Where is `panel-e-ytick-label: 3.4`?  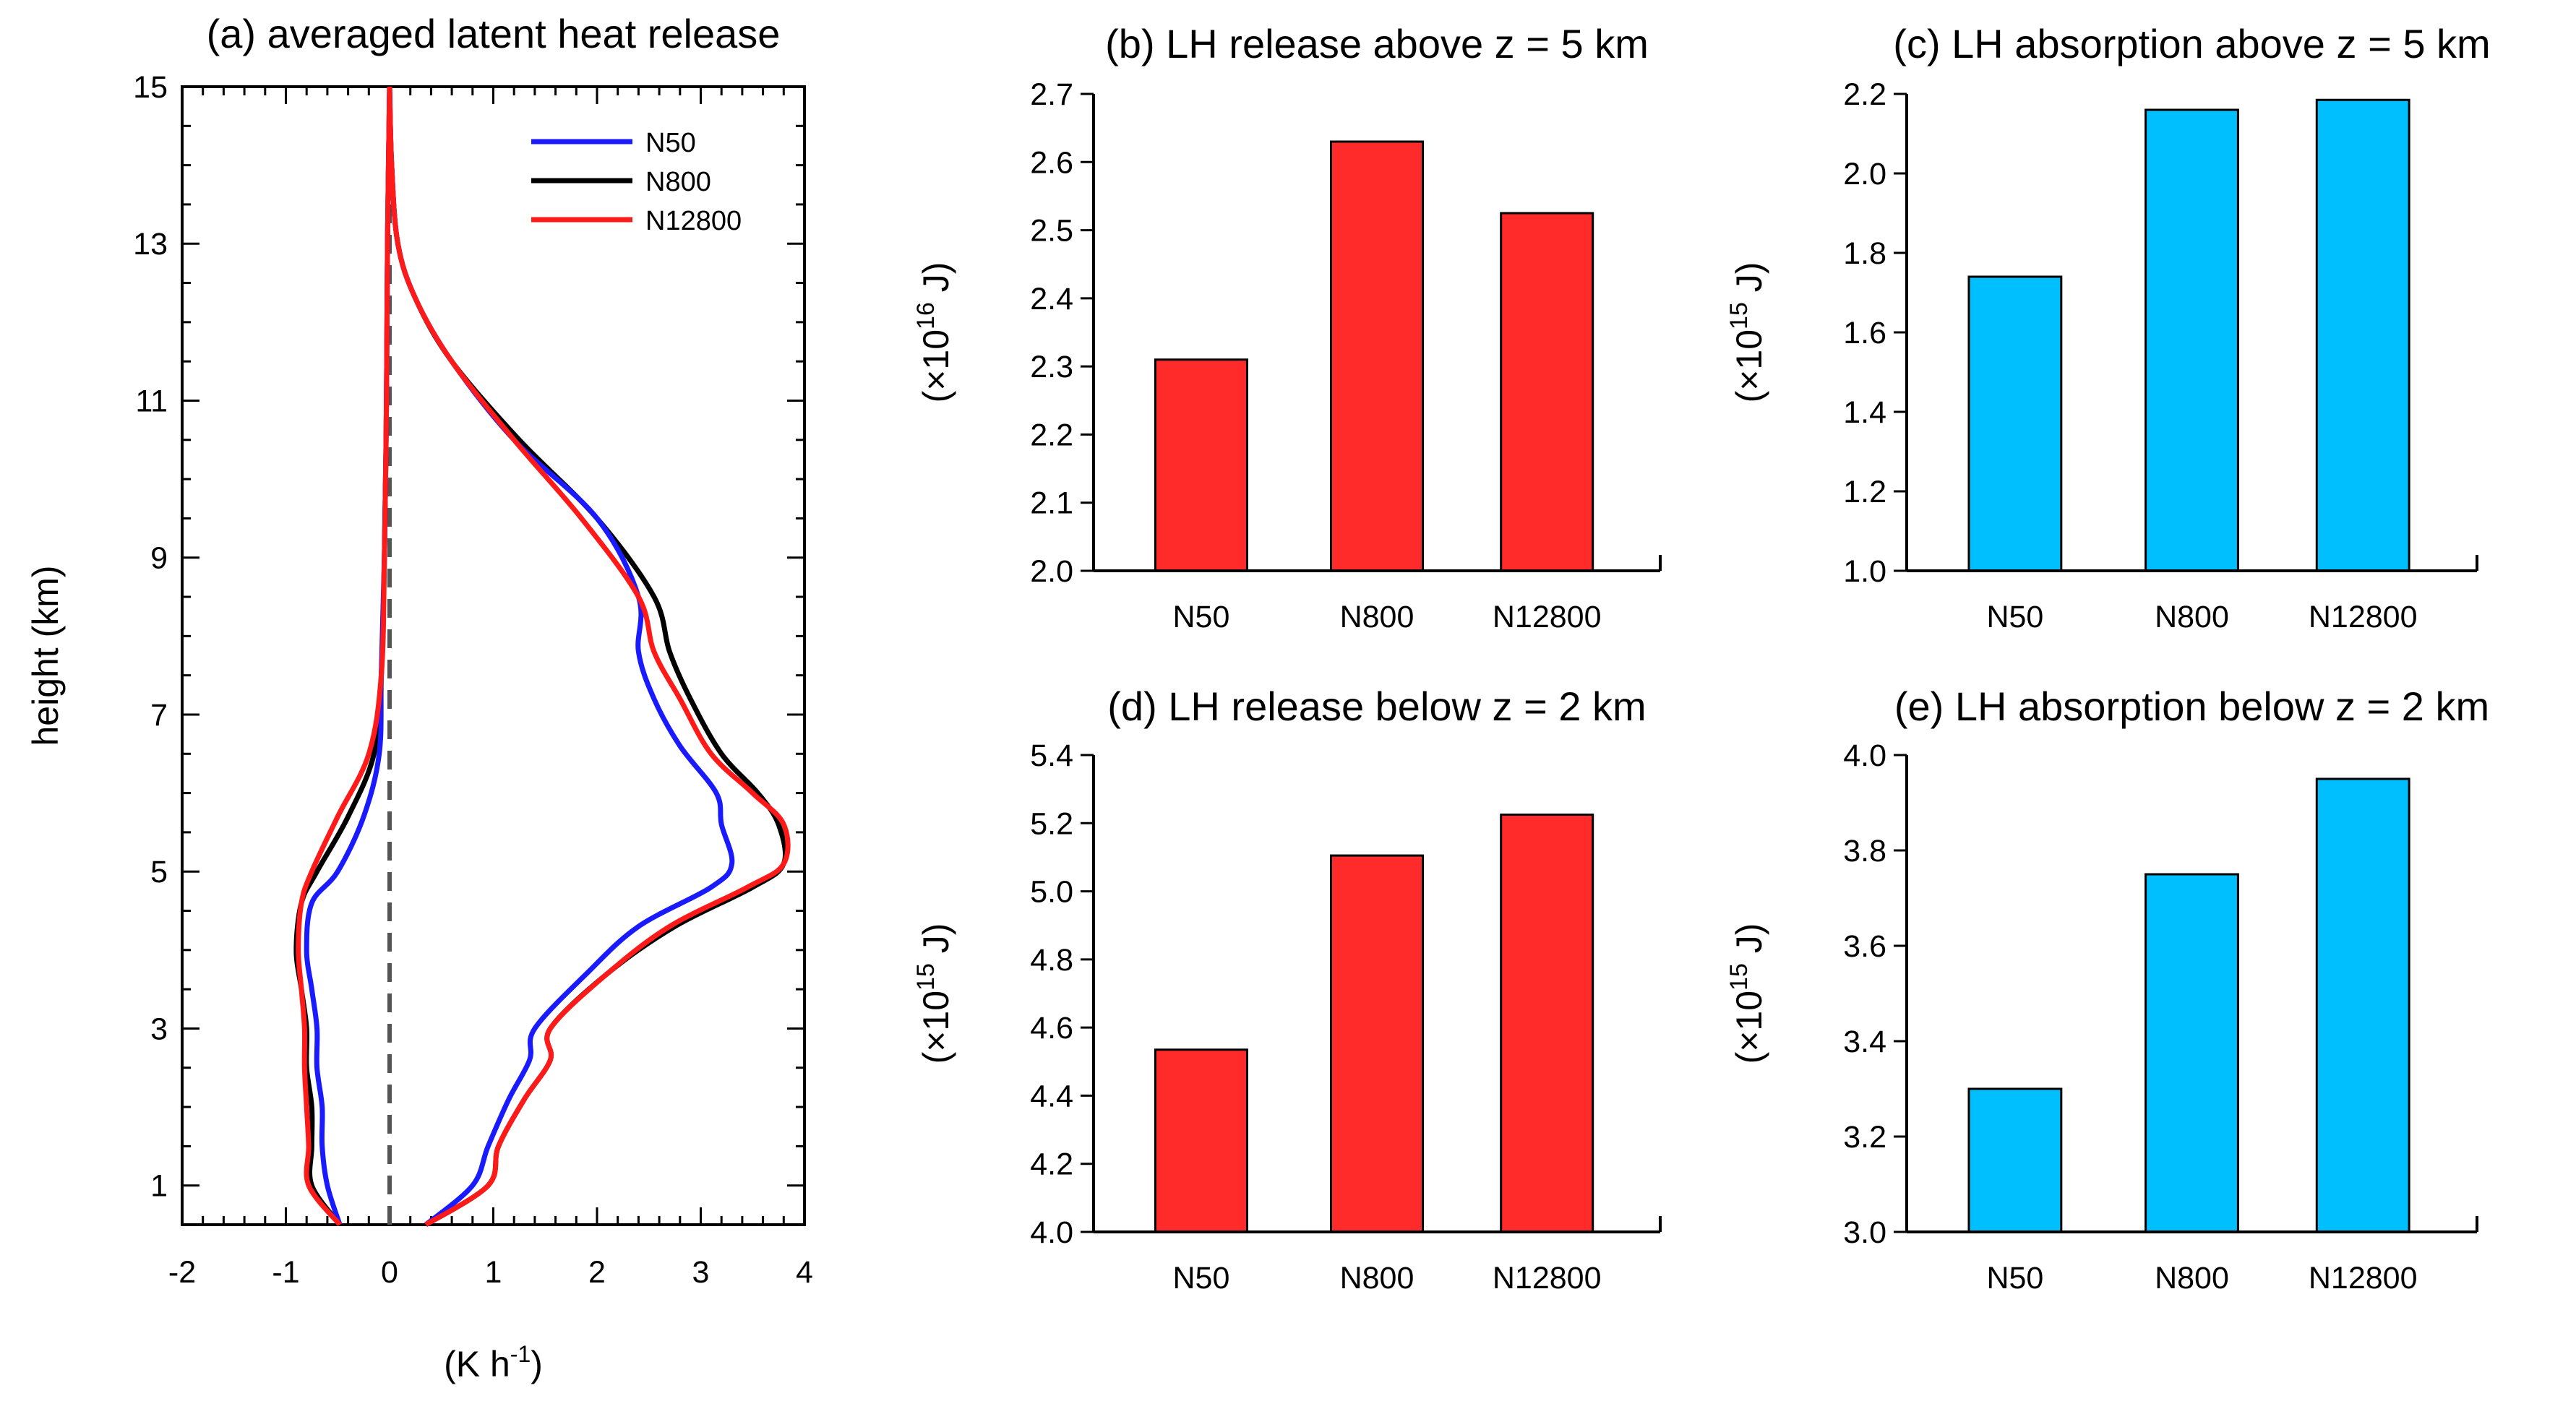 panel-e-ytick-label: 3.4 is located at coordinates (1865, 1042).